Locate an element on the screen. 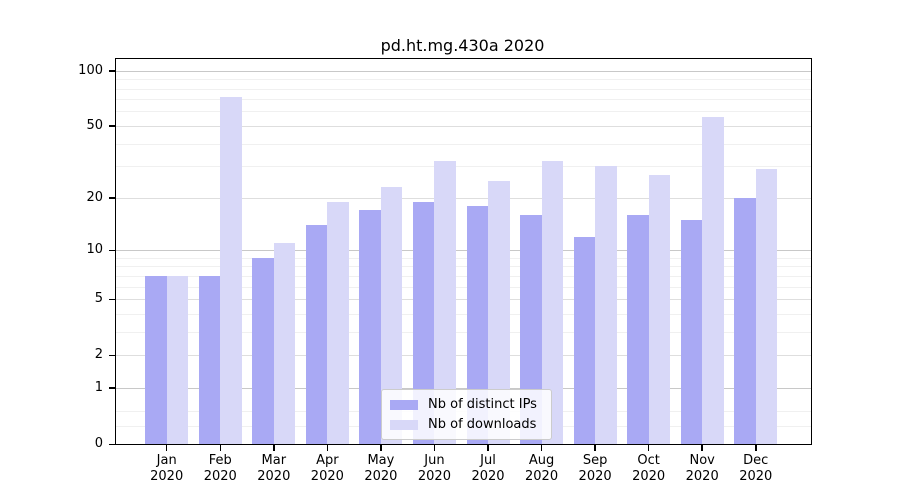 The height and width of the screenshot is (500, 900). y-axis-tick-label: 100 is located at coordinates (90, 70).